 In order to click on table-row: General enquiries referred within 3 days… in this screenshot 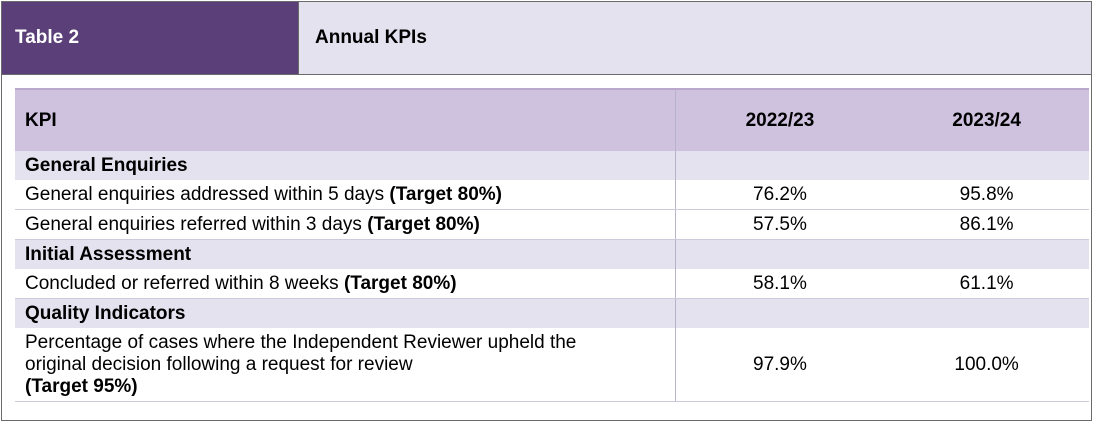, I will do `click(552, 224)`.